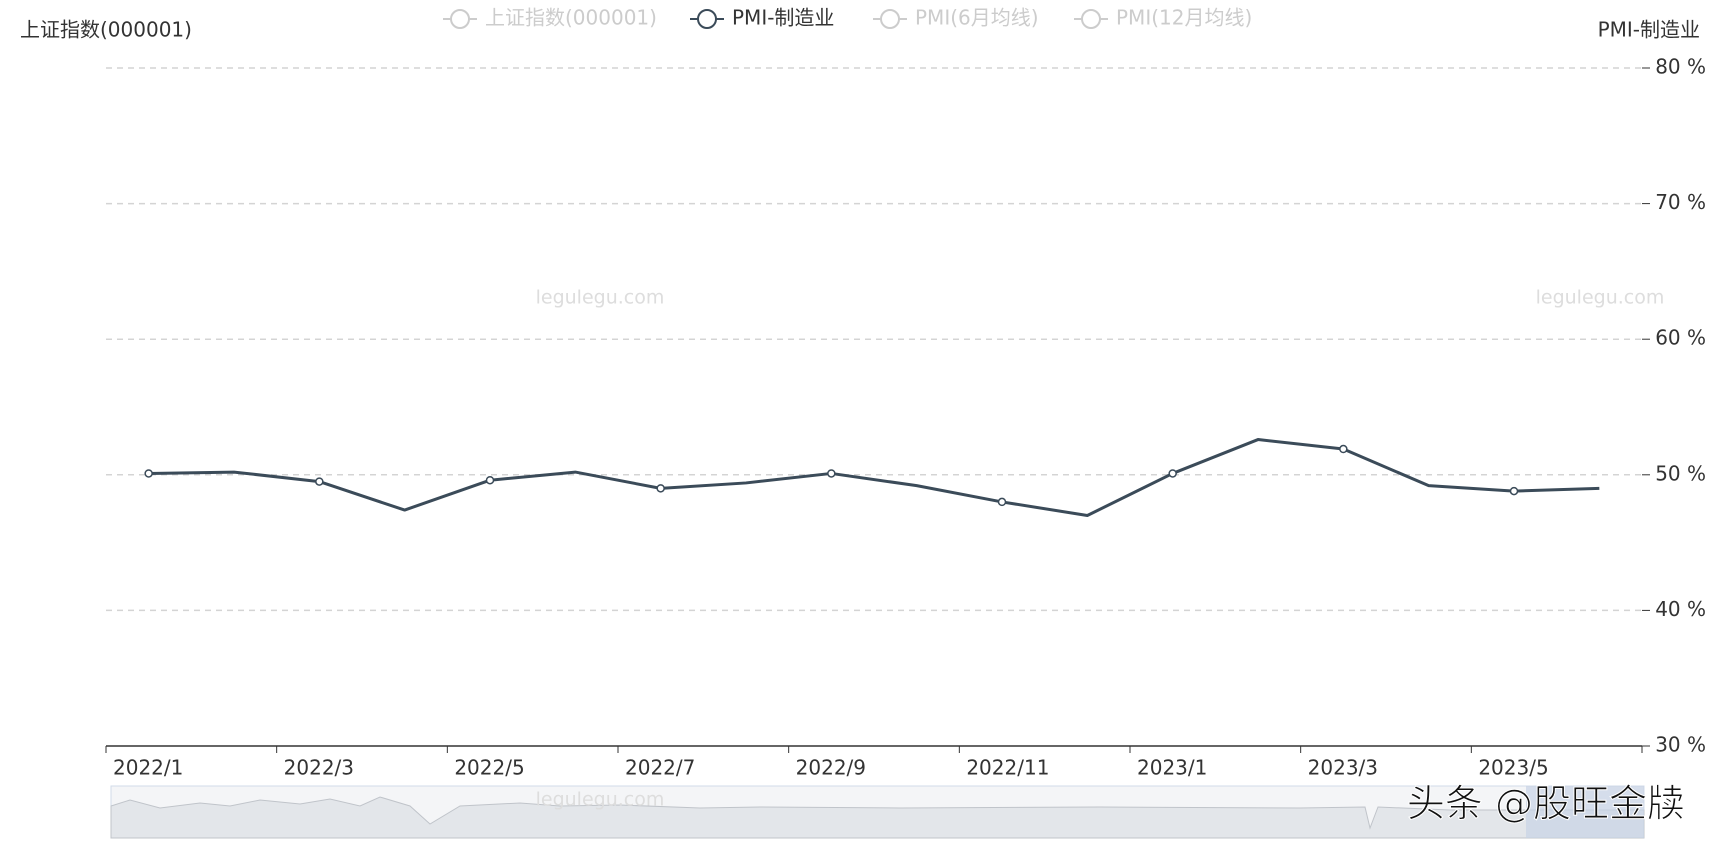 The width and height of the screenshot is (1712, 851). Describe the element at coordinates (571, 18) in the screenshot. I see `legend-label: 上证指数(000001)` at that location.